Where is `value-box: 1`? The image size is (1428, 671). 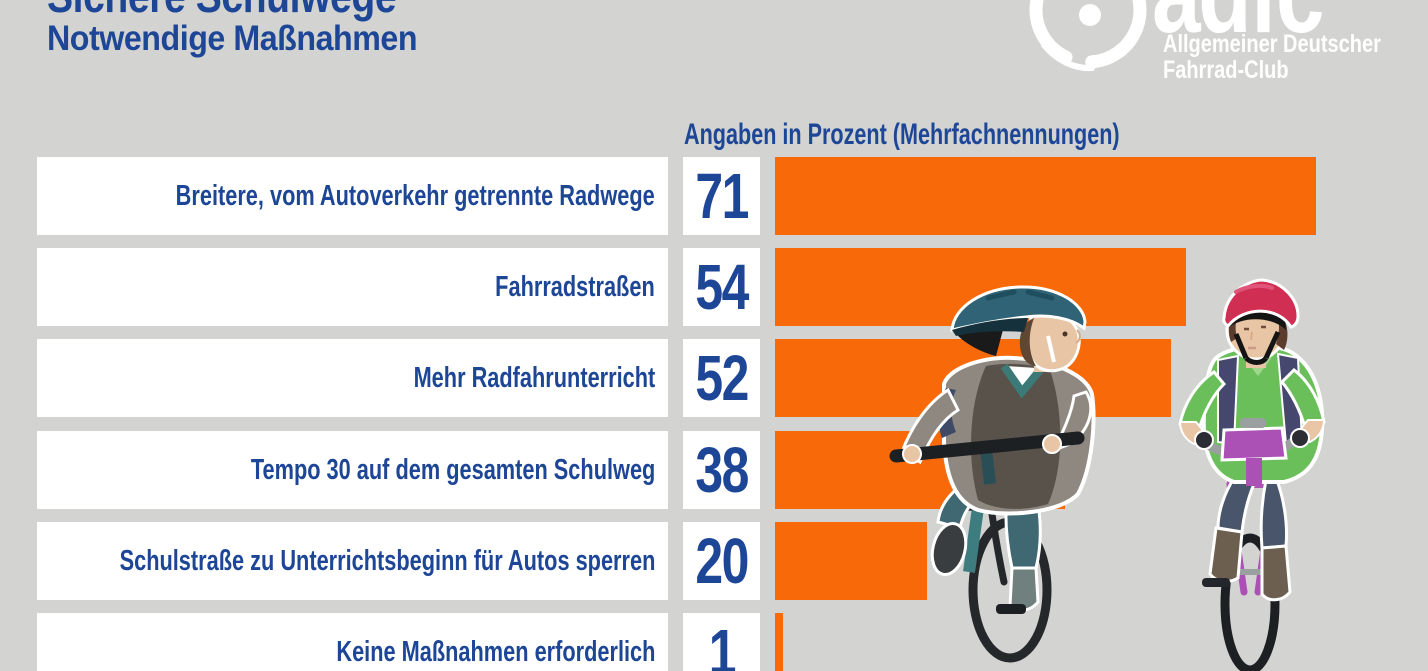 value-box: 1 is located at coordinates (721, 642).